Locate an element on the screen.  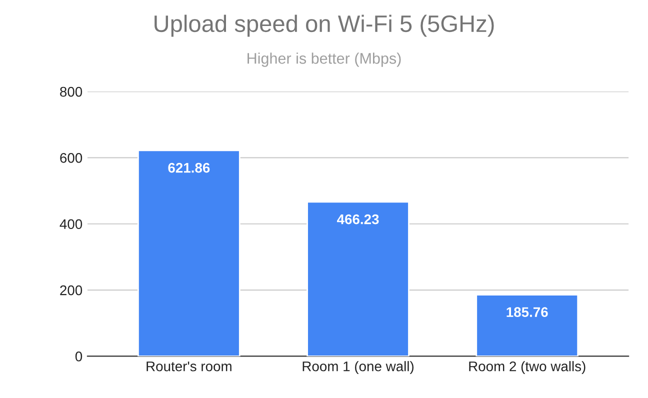
chart-subtitle: Higher is better (Mbps) is located at coordinates (324, 59).